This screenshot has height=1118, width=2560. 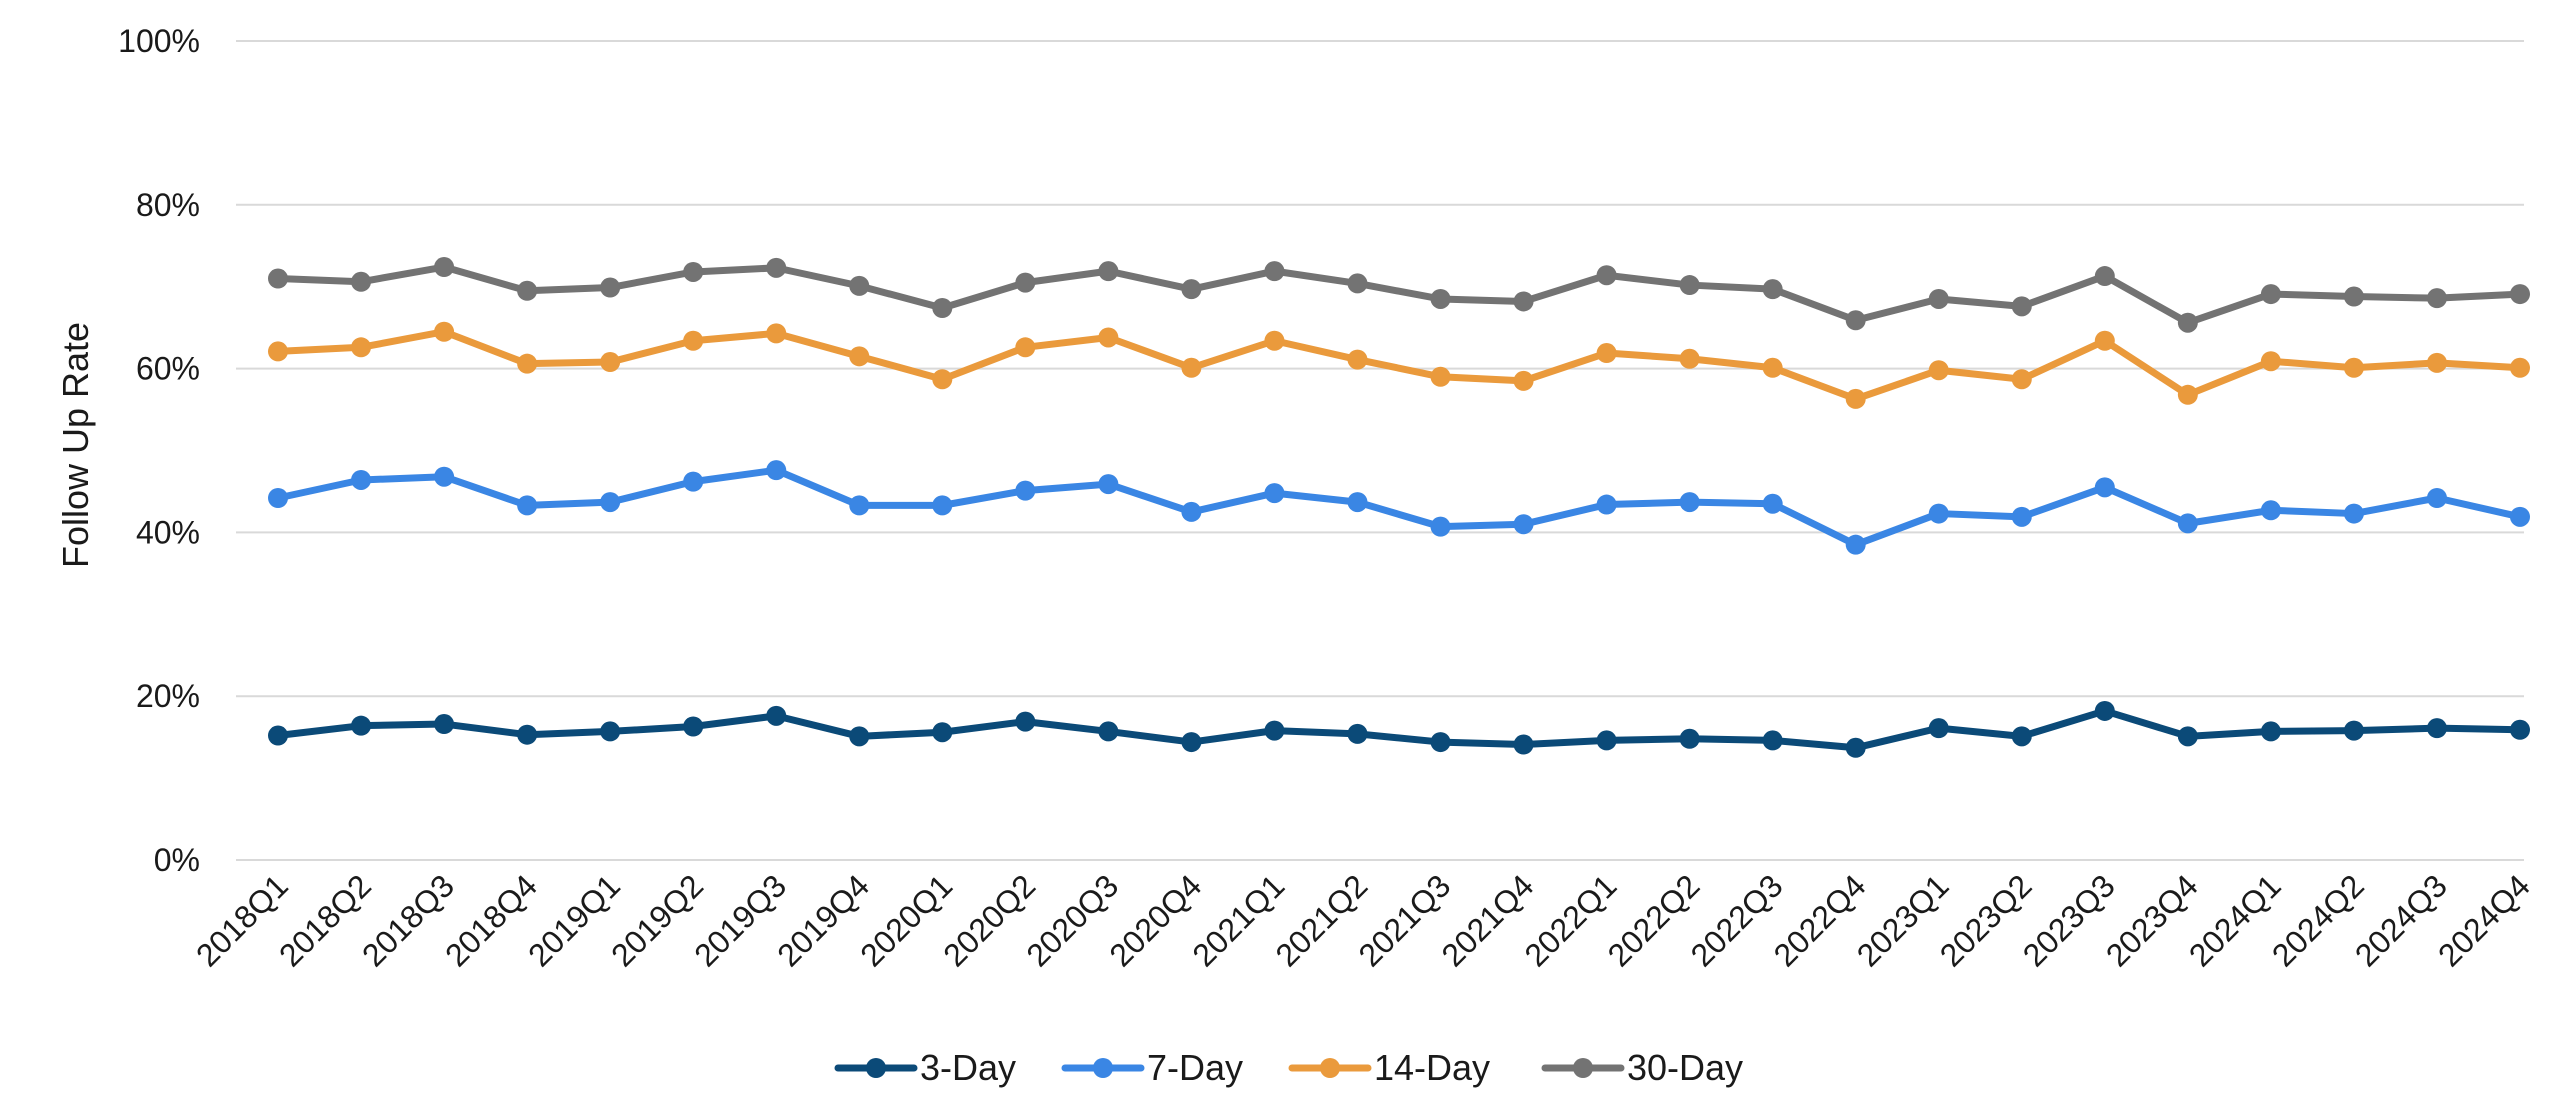 I want to click on x-tick-label: 2020Q4, so click(x=1155, y=920).